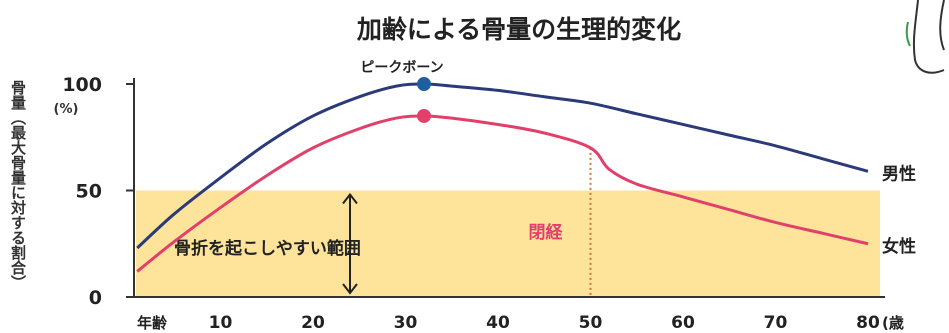  I want to click on peak-marker-male, so click(424, 84).